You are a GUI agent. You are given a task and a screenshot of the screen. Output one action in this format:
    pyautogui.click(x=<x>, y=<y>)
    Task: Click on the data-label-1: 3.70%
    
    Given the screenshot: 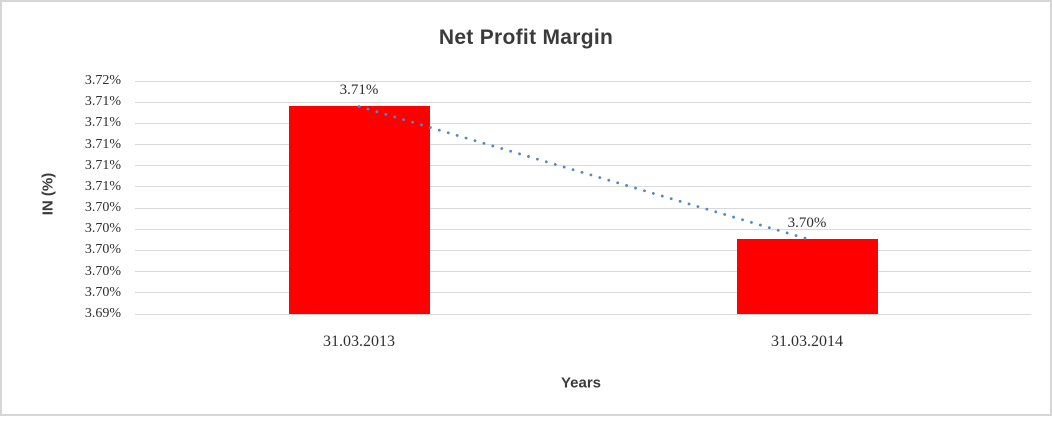 What is the action you would take?
    pyautogui.click(x=807, y=222)
    